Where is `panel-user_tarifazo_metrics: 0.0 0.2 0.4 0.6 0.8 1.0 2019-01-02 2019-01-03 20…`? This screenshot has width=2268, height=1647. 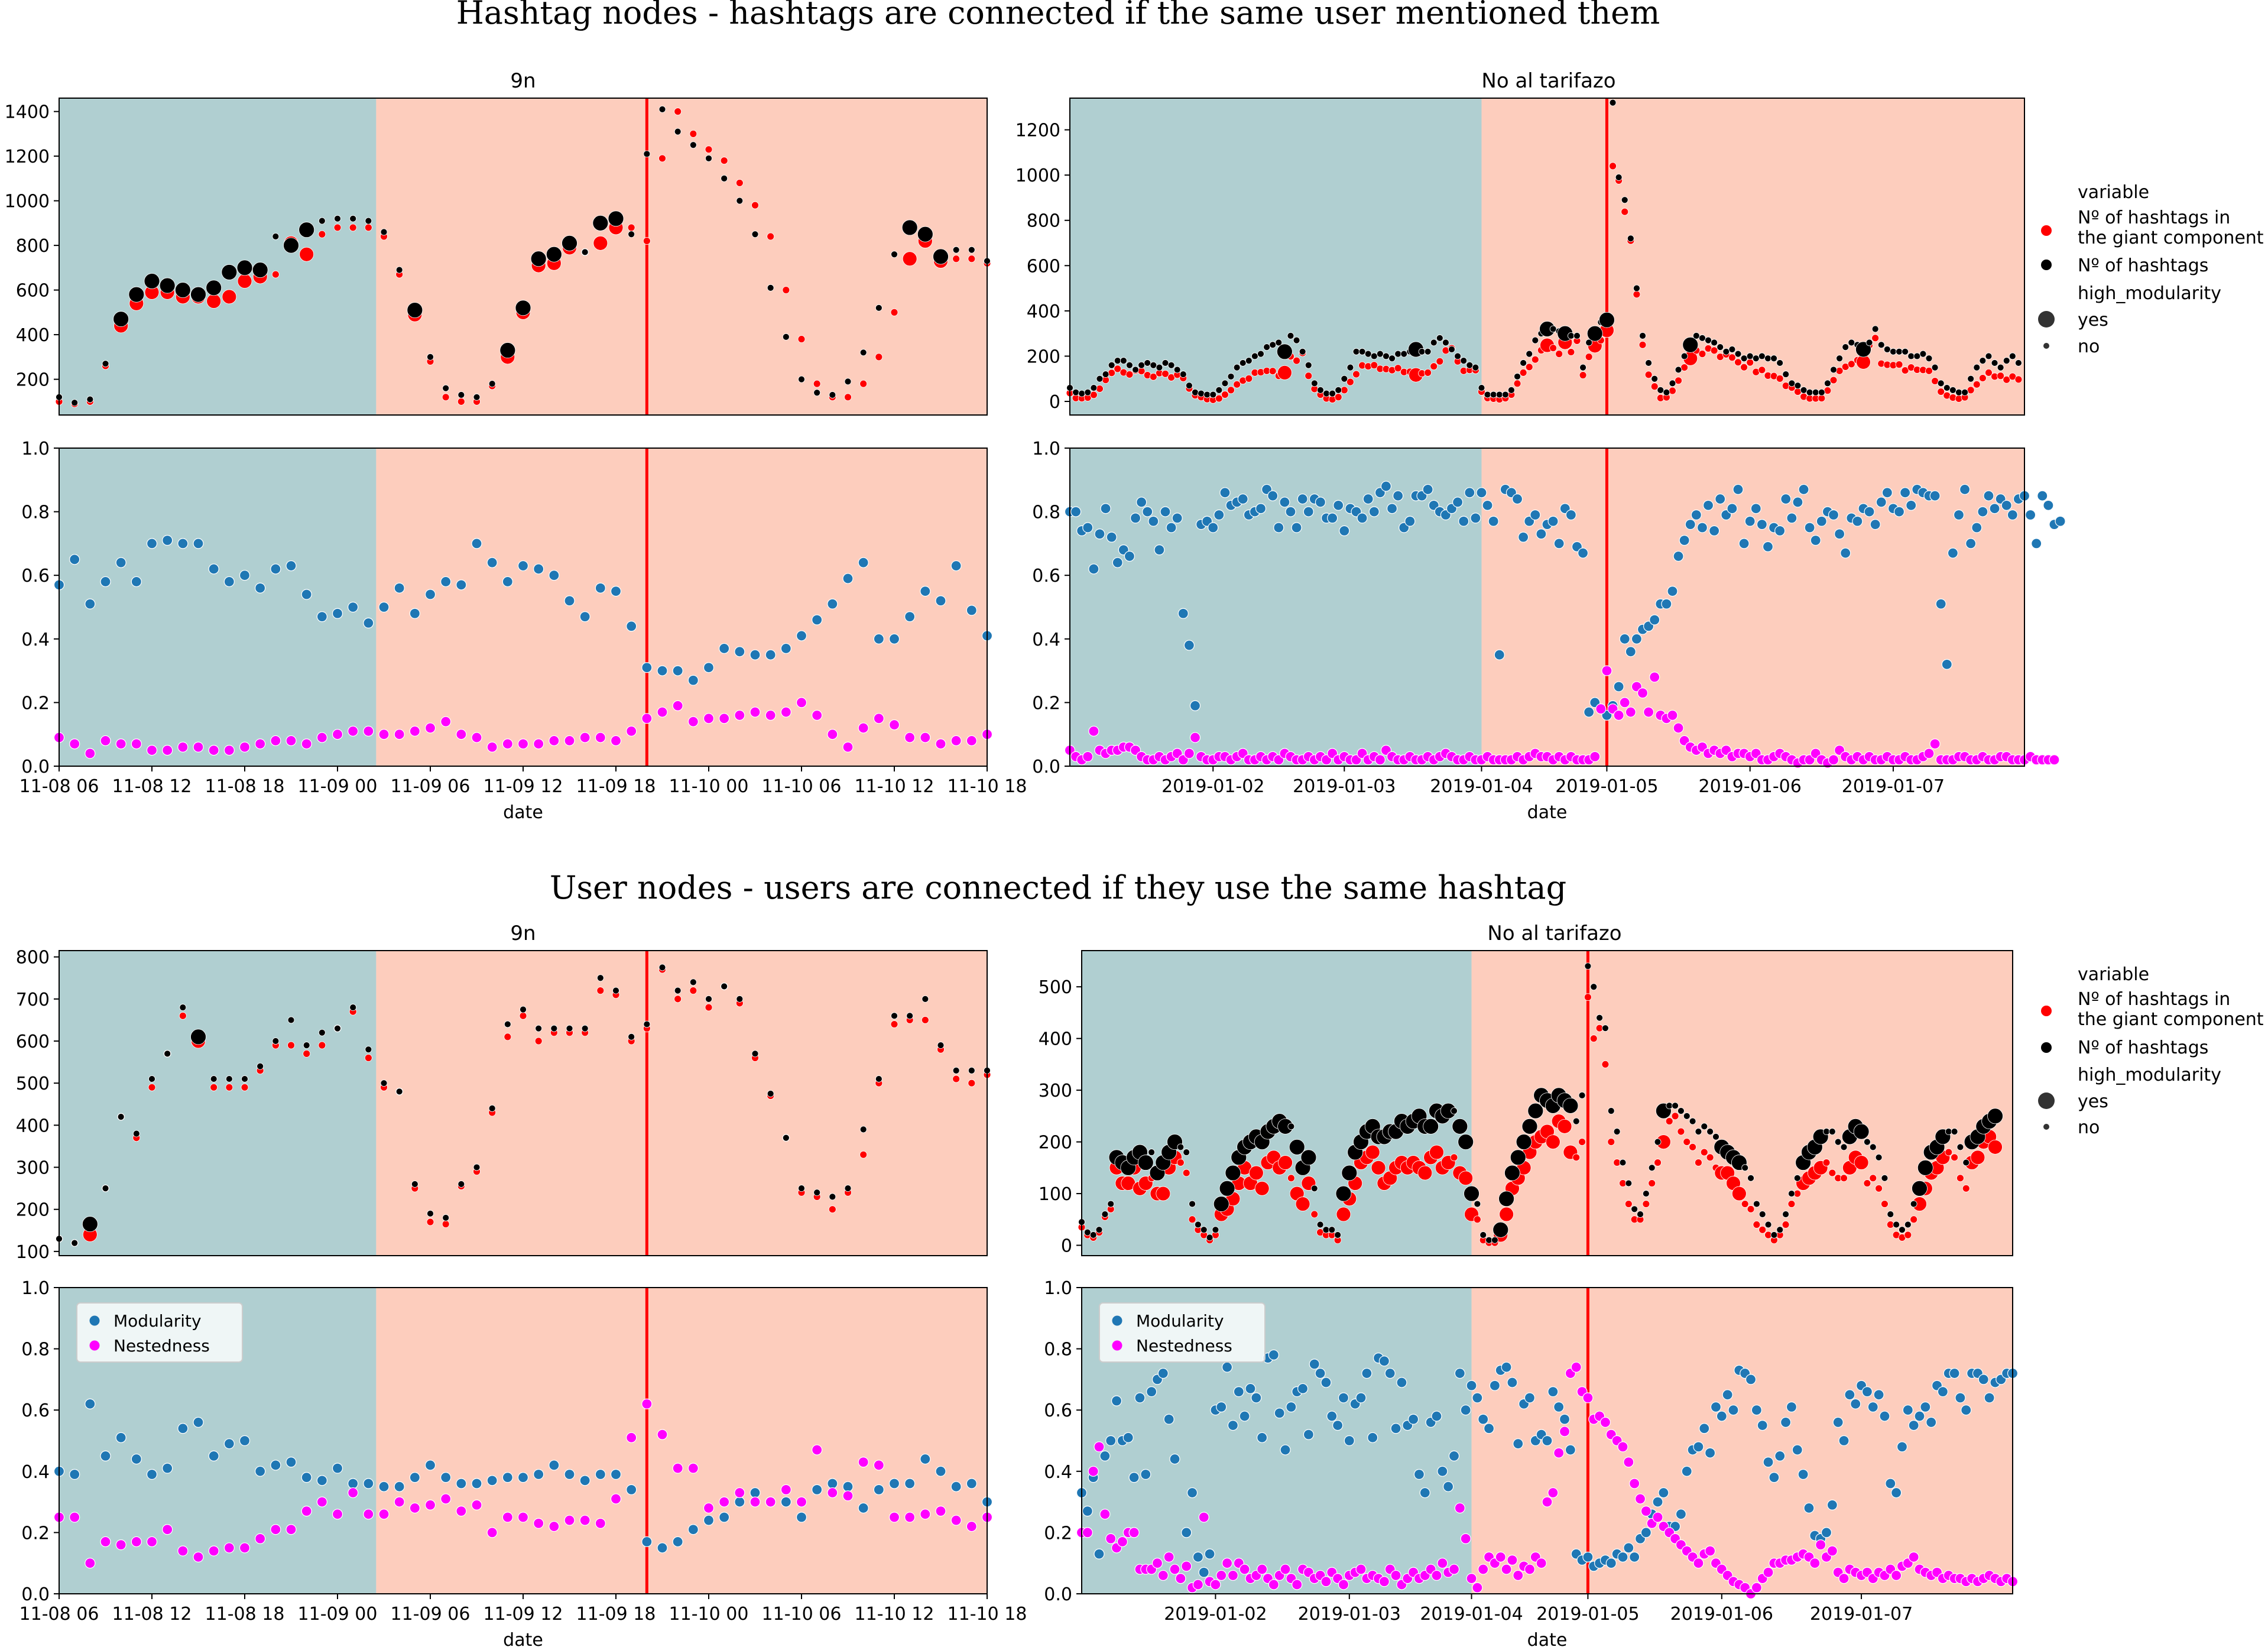 panel-user_tarifazo_metrics: 0.0 0.2 0.4 0.6 0.8 1.0 2019-01-02 2019-01-03 20… is located at coordinates (1532, 1462).